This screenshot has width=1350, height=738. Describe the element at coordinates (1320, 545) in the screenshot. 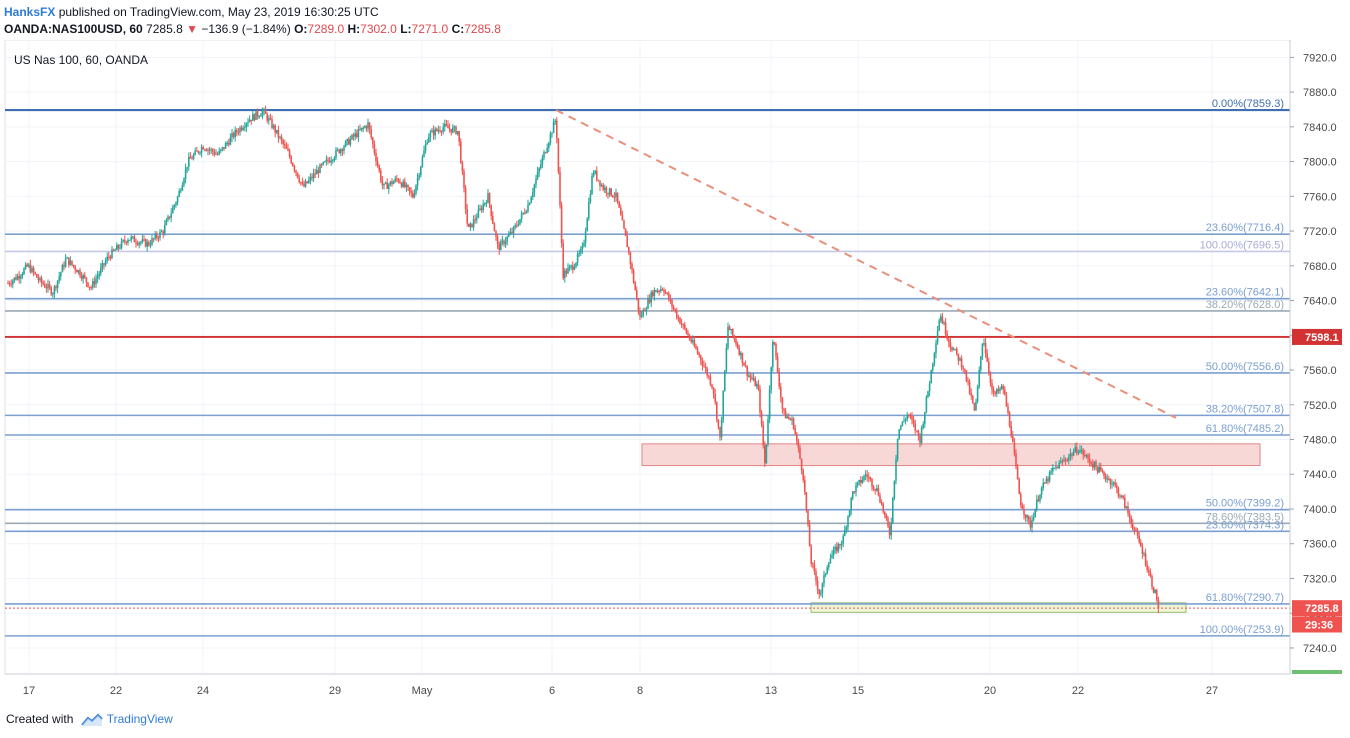

I see `price-tick-label: 7360.0` at that location.